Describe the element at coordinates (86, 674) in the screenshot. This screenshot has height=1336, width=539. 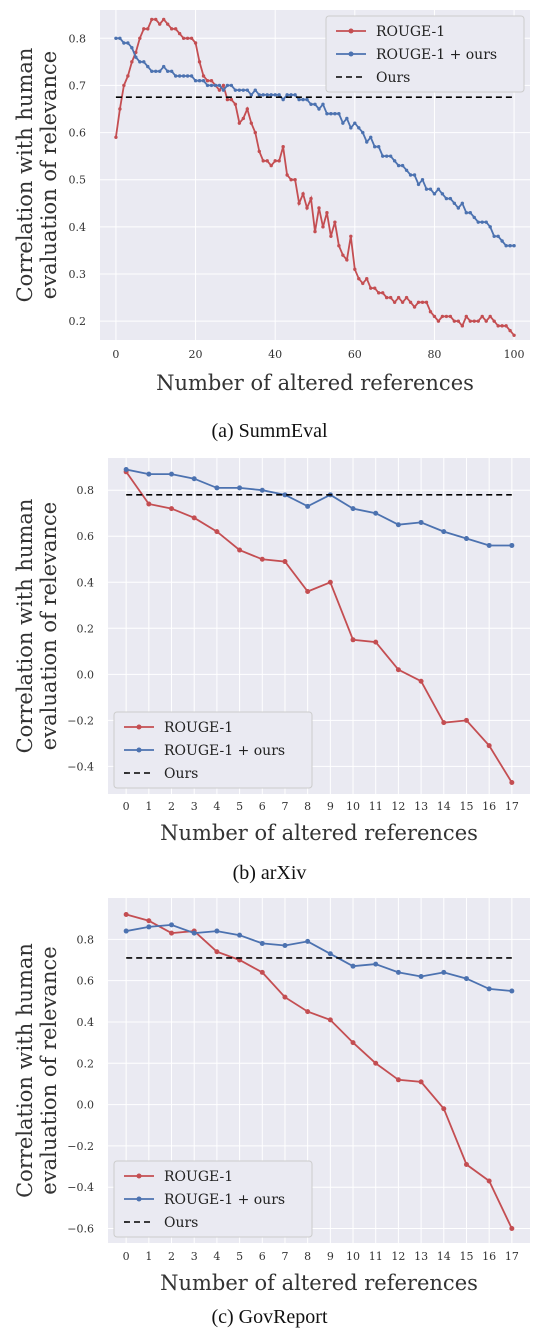
I see `y-tick-label: 0.0` at that location.